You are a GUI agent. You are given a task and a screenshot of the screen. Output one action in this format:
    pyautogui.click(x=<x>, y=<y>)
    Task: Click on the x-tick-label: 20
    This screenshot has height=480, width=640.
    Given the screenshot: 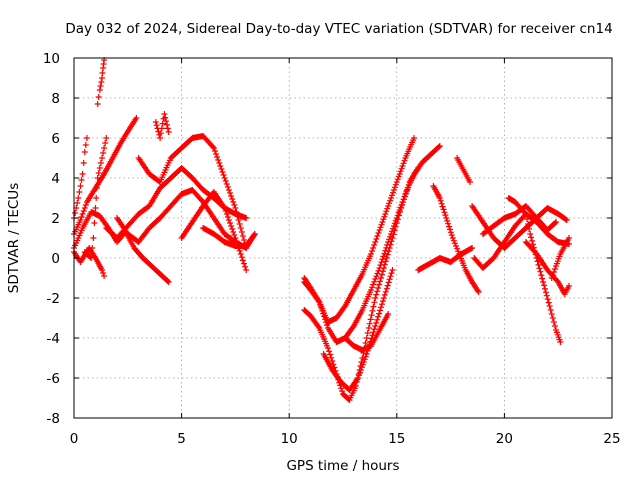 What is the action you would take?
    pyautogui.click(x=504, y=439)
    